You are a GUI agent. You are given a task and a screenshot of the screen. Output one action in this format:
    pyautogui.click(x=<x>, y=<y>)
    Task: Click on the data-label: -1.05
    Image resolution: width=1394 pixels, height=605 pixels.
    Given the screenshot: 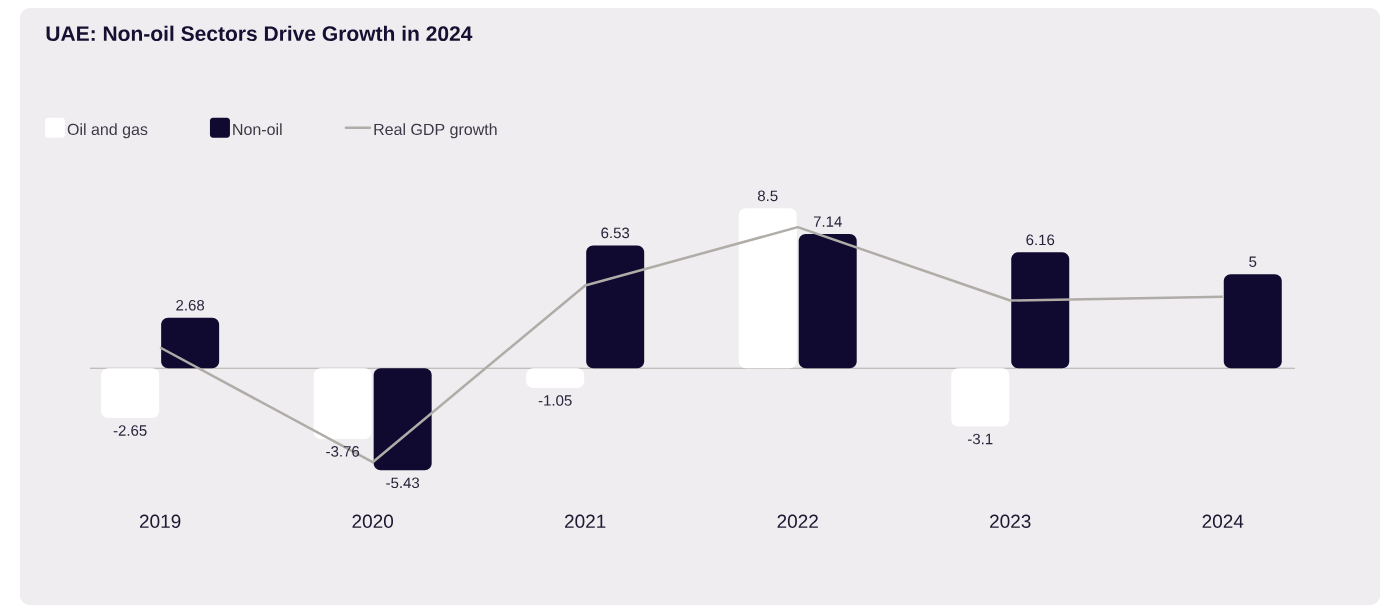 What is the action you would take?
    pyautogui.click(x=555, y=400)
    